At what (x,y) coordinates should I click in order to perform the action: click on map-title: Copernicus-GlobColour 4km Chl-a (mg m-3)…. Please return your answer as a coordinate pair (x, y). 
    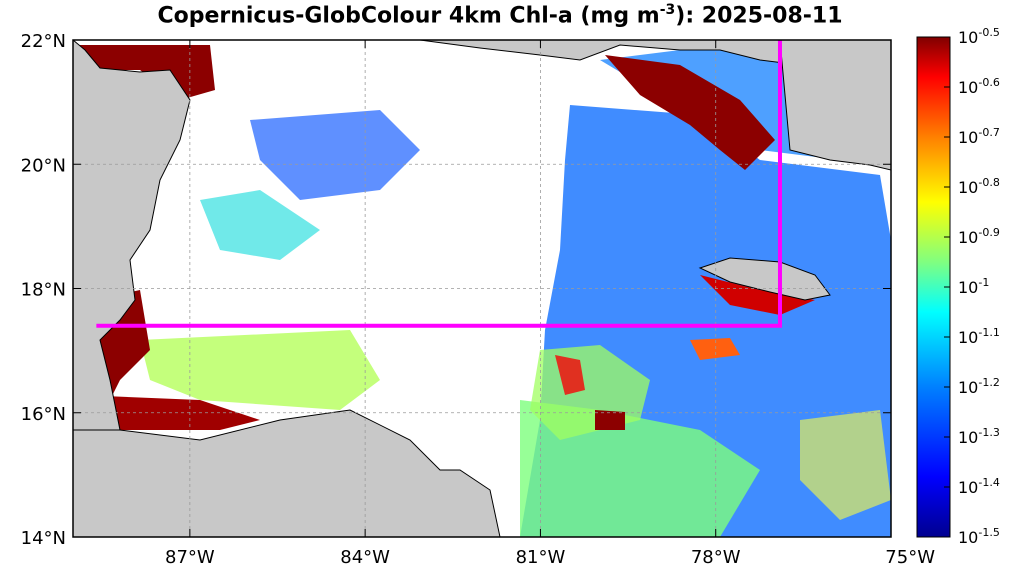
    Looking at the image, I should click on (500, 15).